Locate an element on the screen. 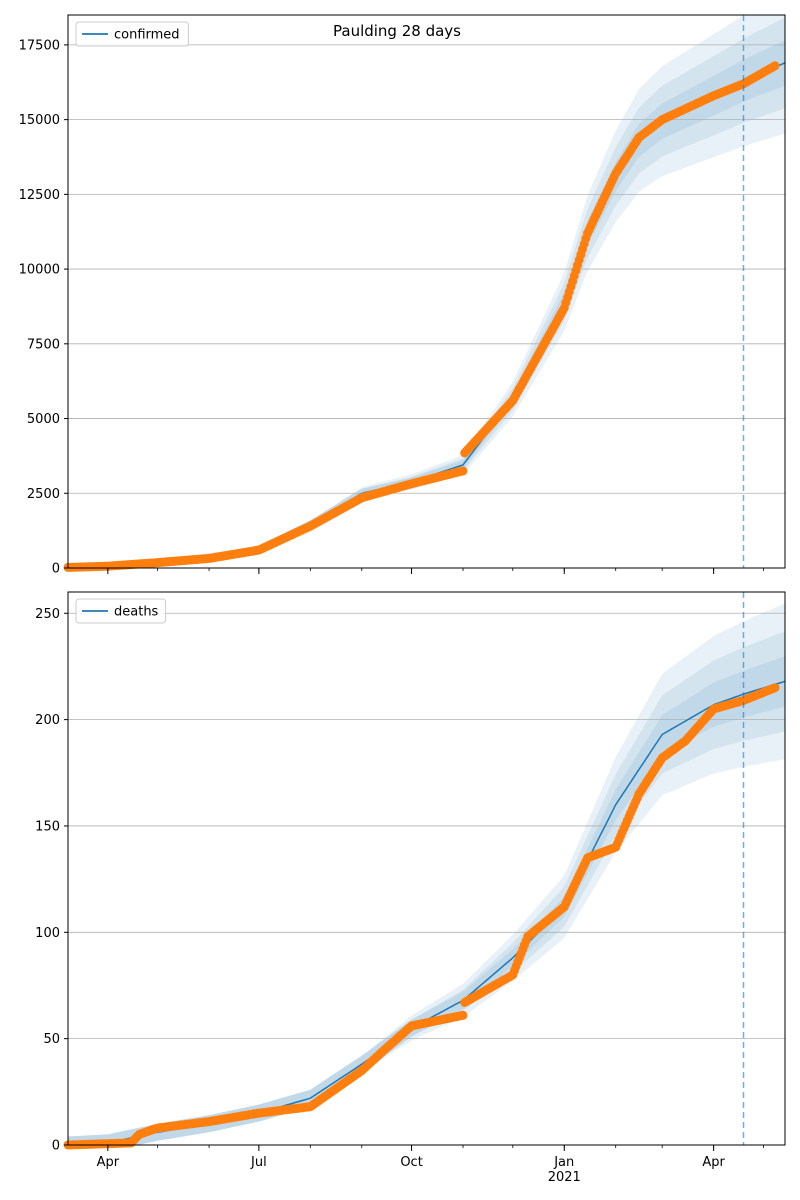 The height and width of the screenshot is (1200, 800). y-tick-label: 150 is located at coordinates (47, 826).